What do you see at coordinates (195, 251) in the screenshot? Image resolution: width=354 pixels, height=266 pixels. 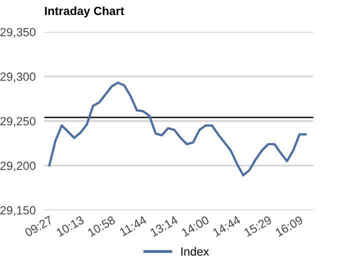 I see `legend-label: Index` at bounding box center [195, 251].